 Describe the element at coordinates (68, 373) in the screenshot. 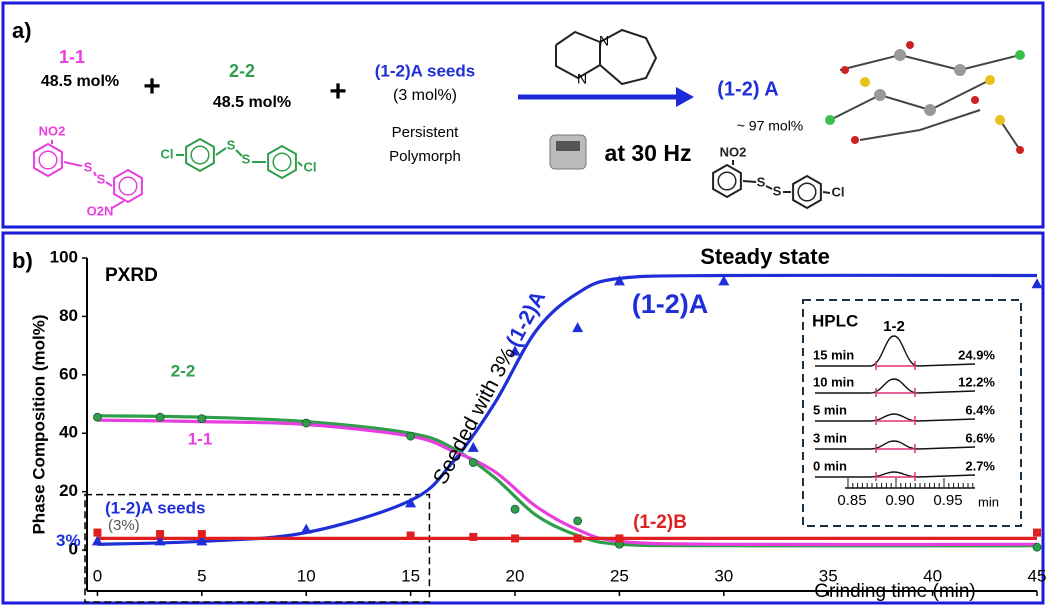

I see `y-tick-label: 60` at that location.